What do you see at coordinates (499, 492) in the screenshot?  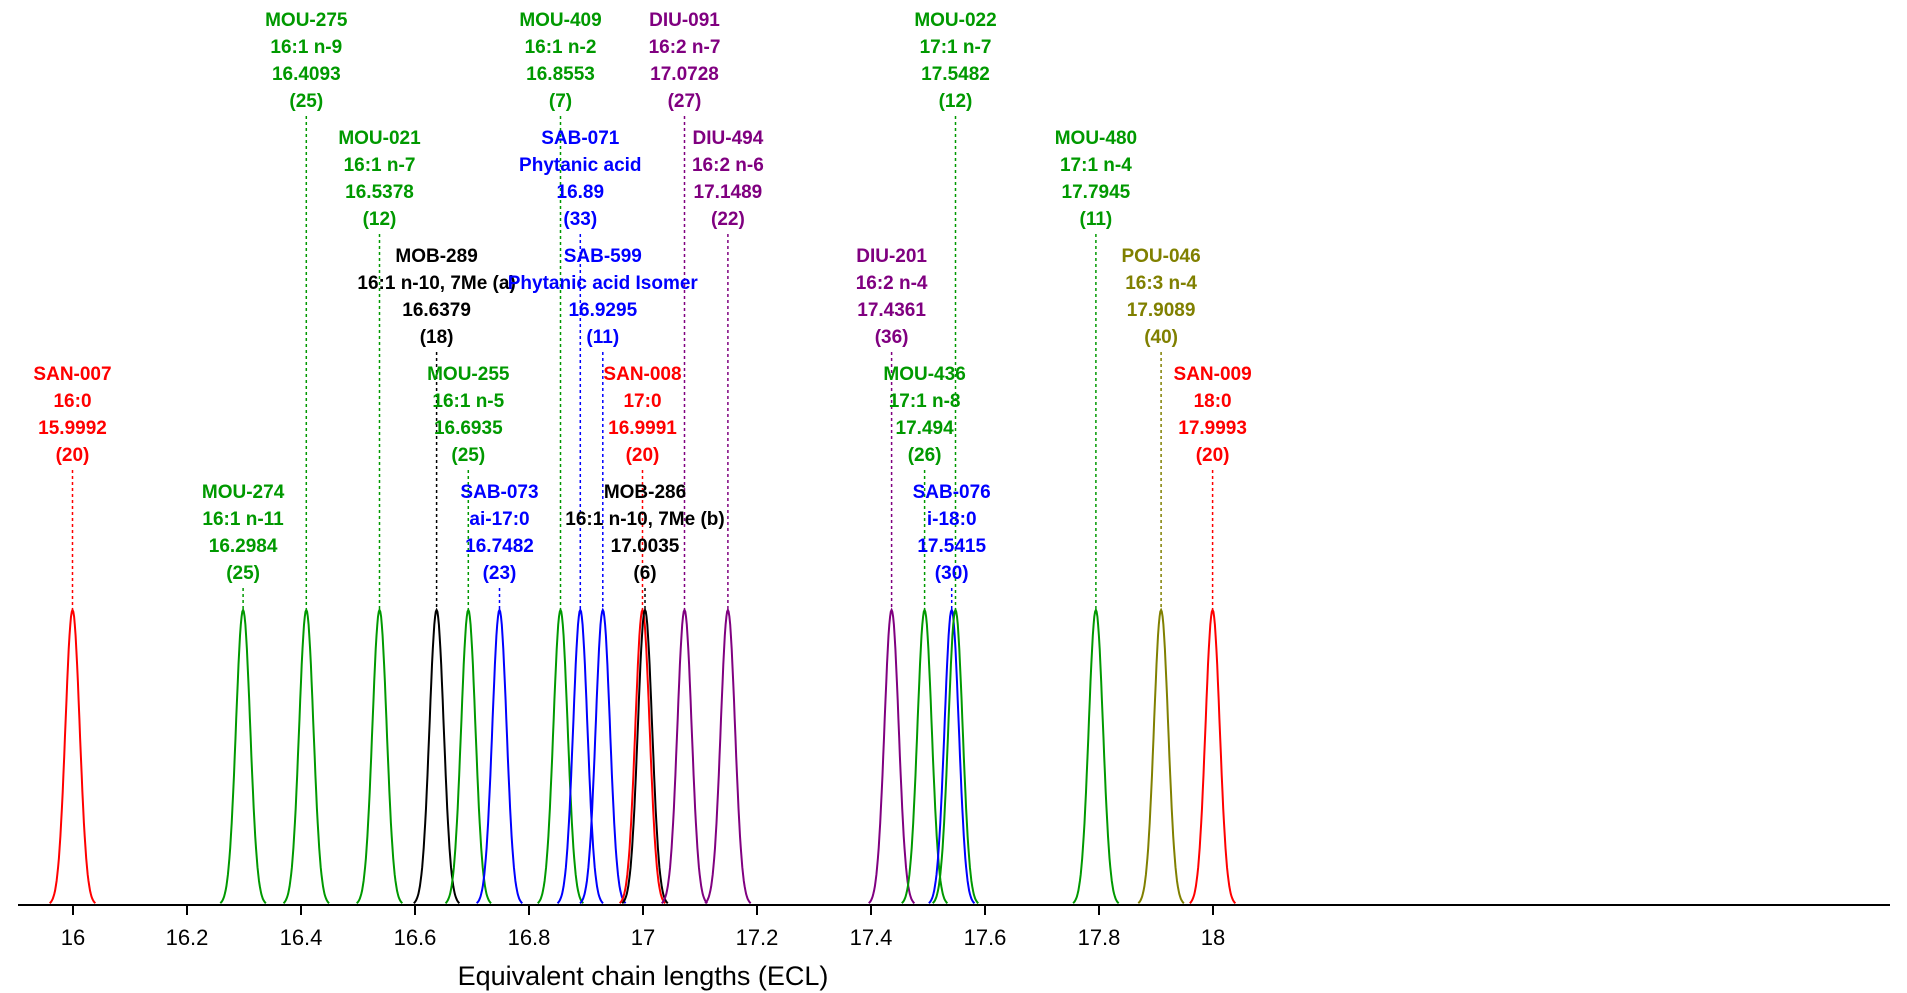 I see `peak-code-label: SAB-073` at bounding box center [499, 492].